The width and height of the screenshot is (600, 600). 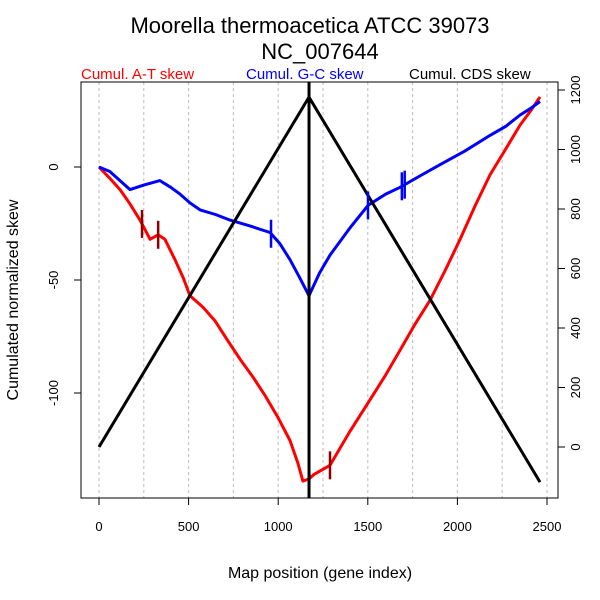 What do you see at coordinates (53, 393) in the screenshot?
I see `y-tick-label: -100` at bounding box center [53, 393].